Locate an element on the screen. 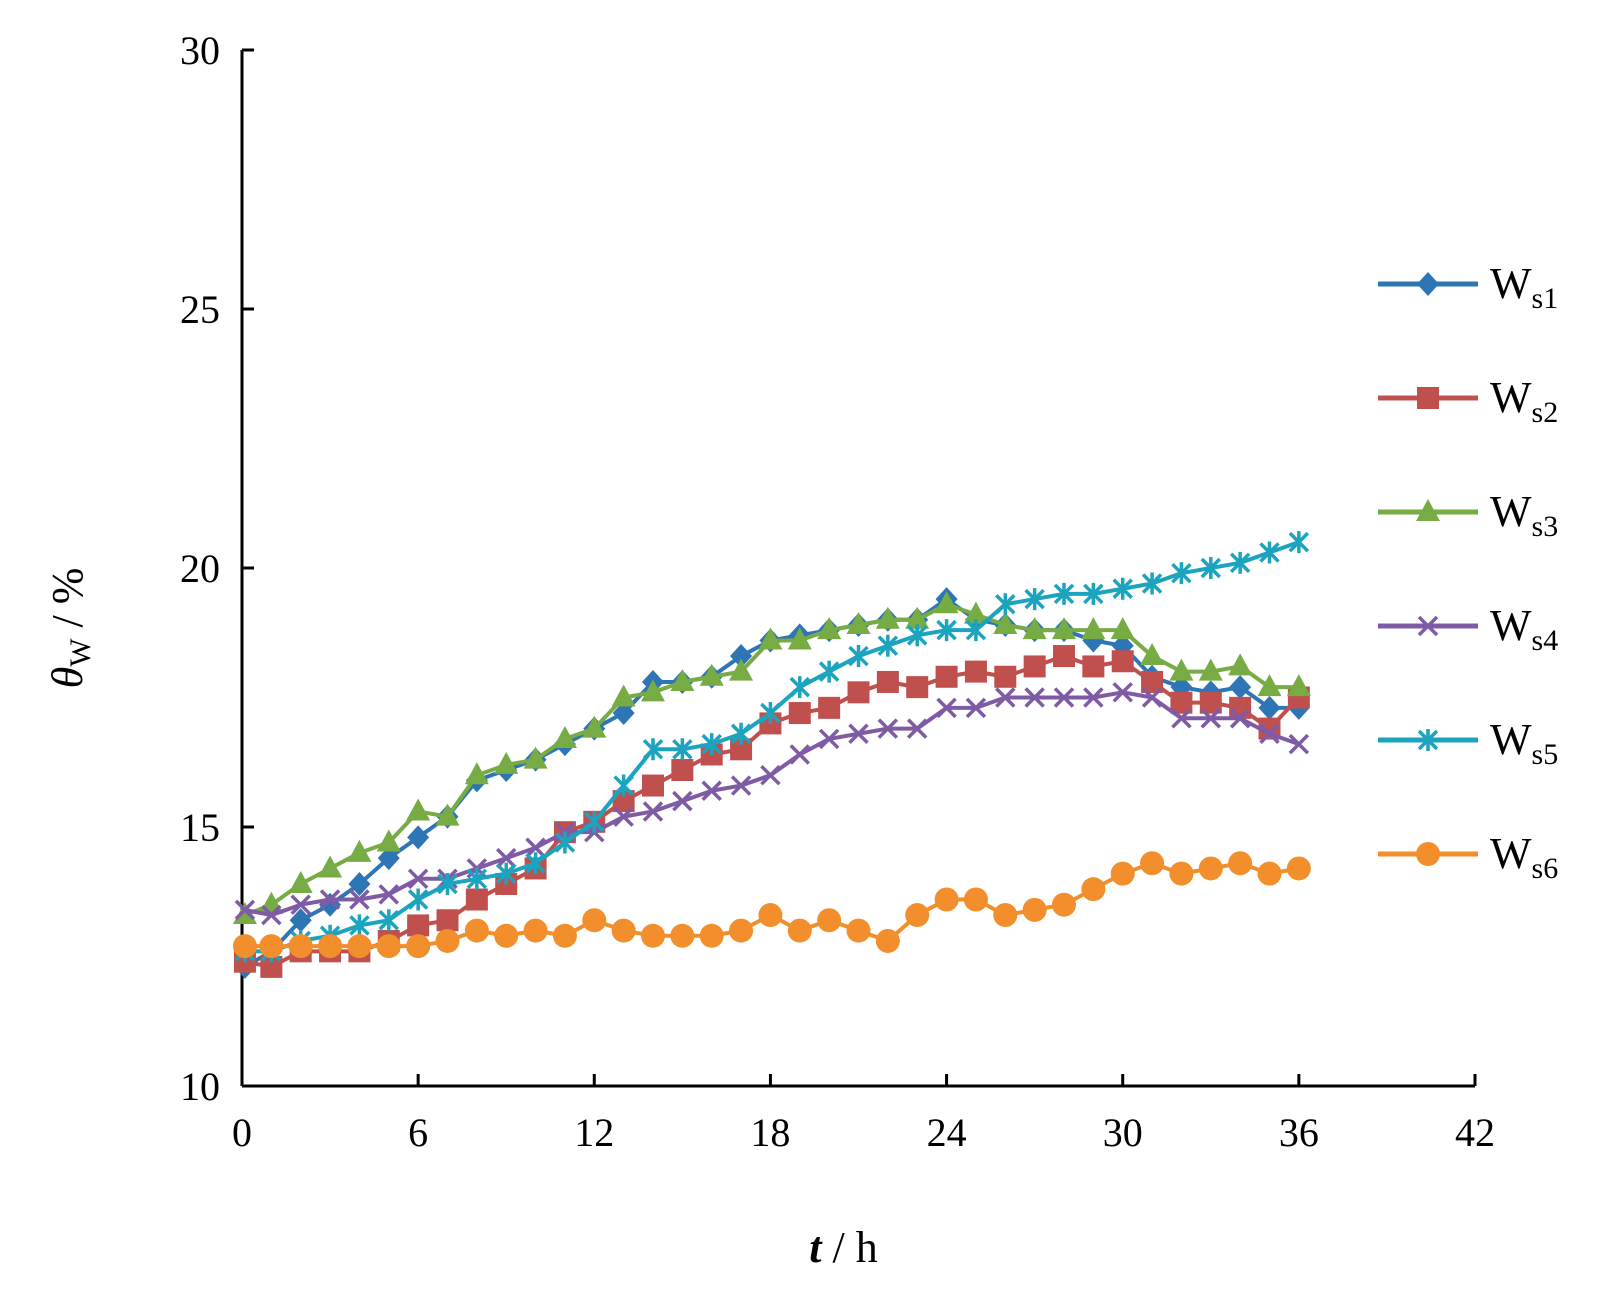 Image resolution: width=1624 pixels, height=1292 pixels. x-tick-label: 12 is located at coordinates (594, 1132).